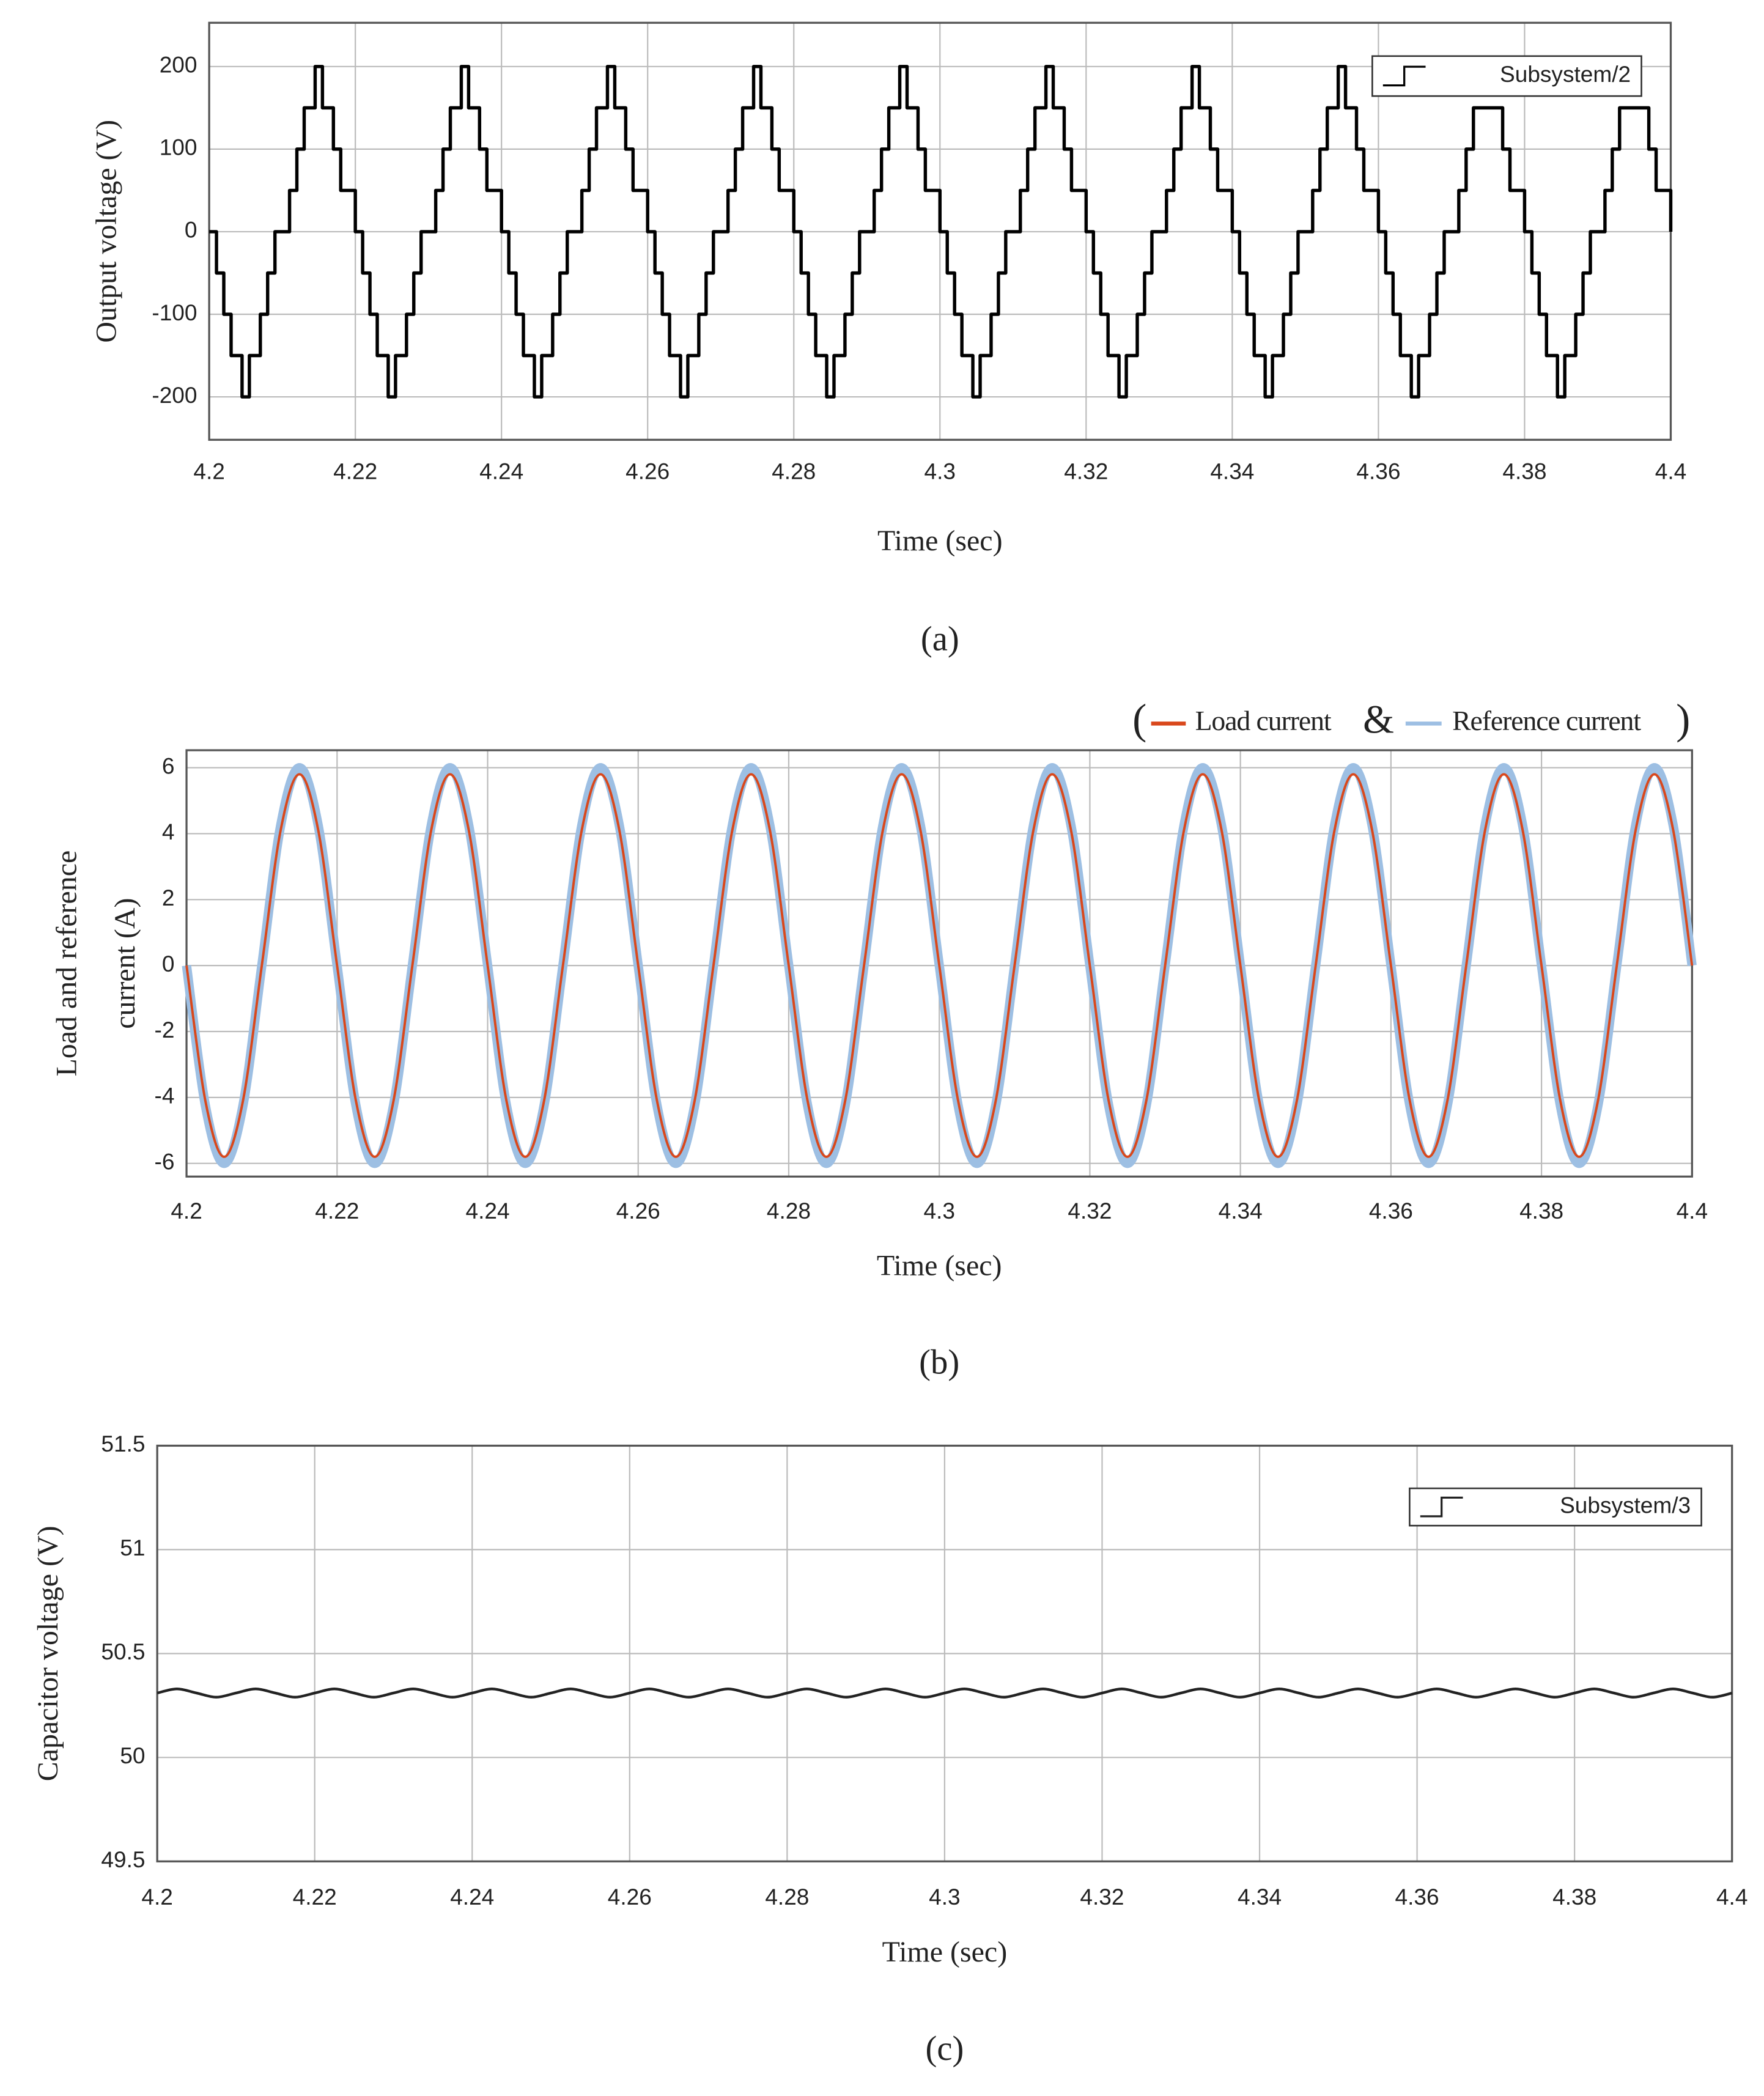 Image resolution: width=1764 pixels, height=2096 pixels. Describe the element at coordinates (168, 897) in the screenshot. I see `y-tick-label: 2` at that location.